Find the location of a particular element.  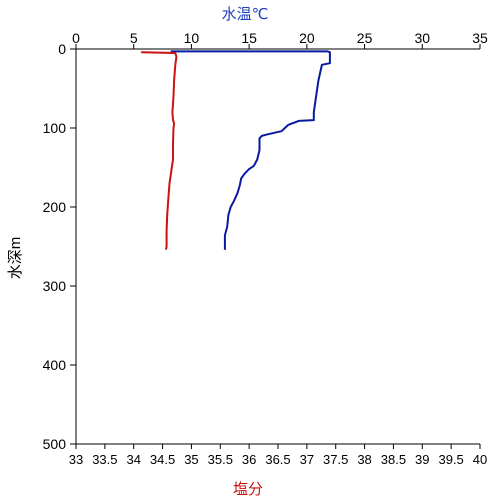

top-axis-tick-label: 30 is located at coordinates (422, 38).